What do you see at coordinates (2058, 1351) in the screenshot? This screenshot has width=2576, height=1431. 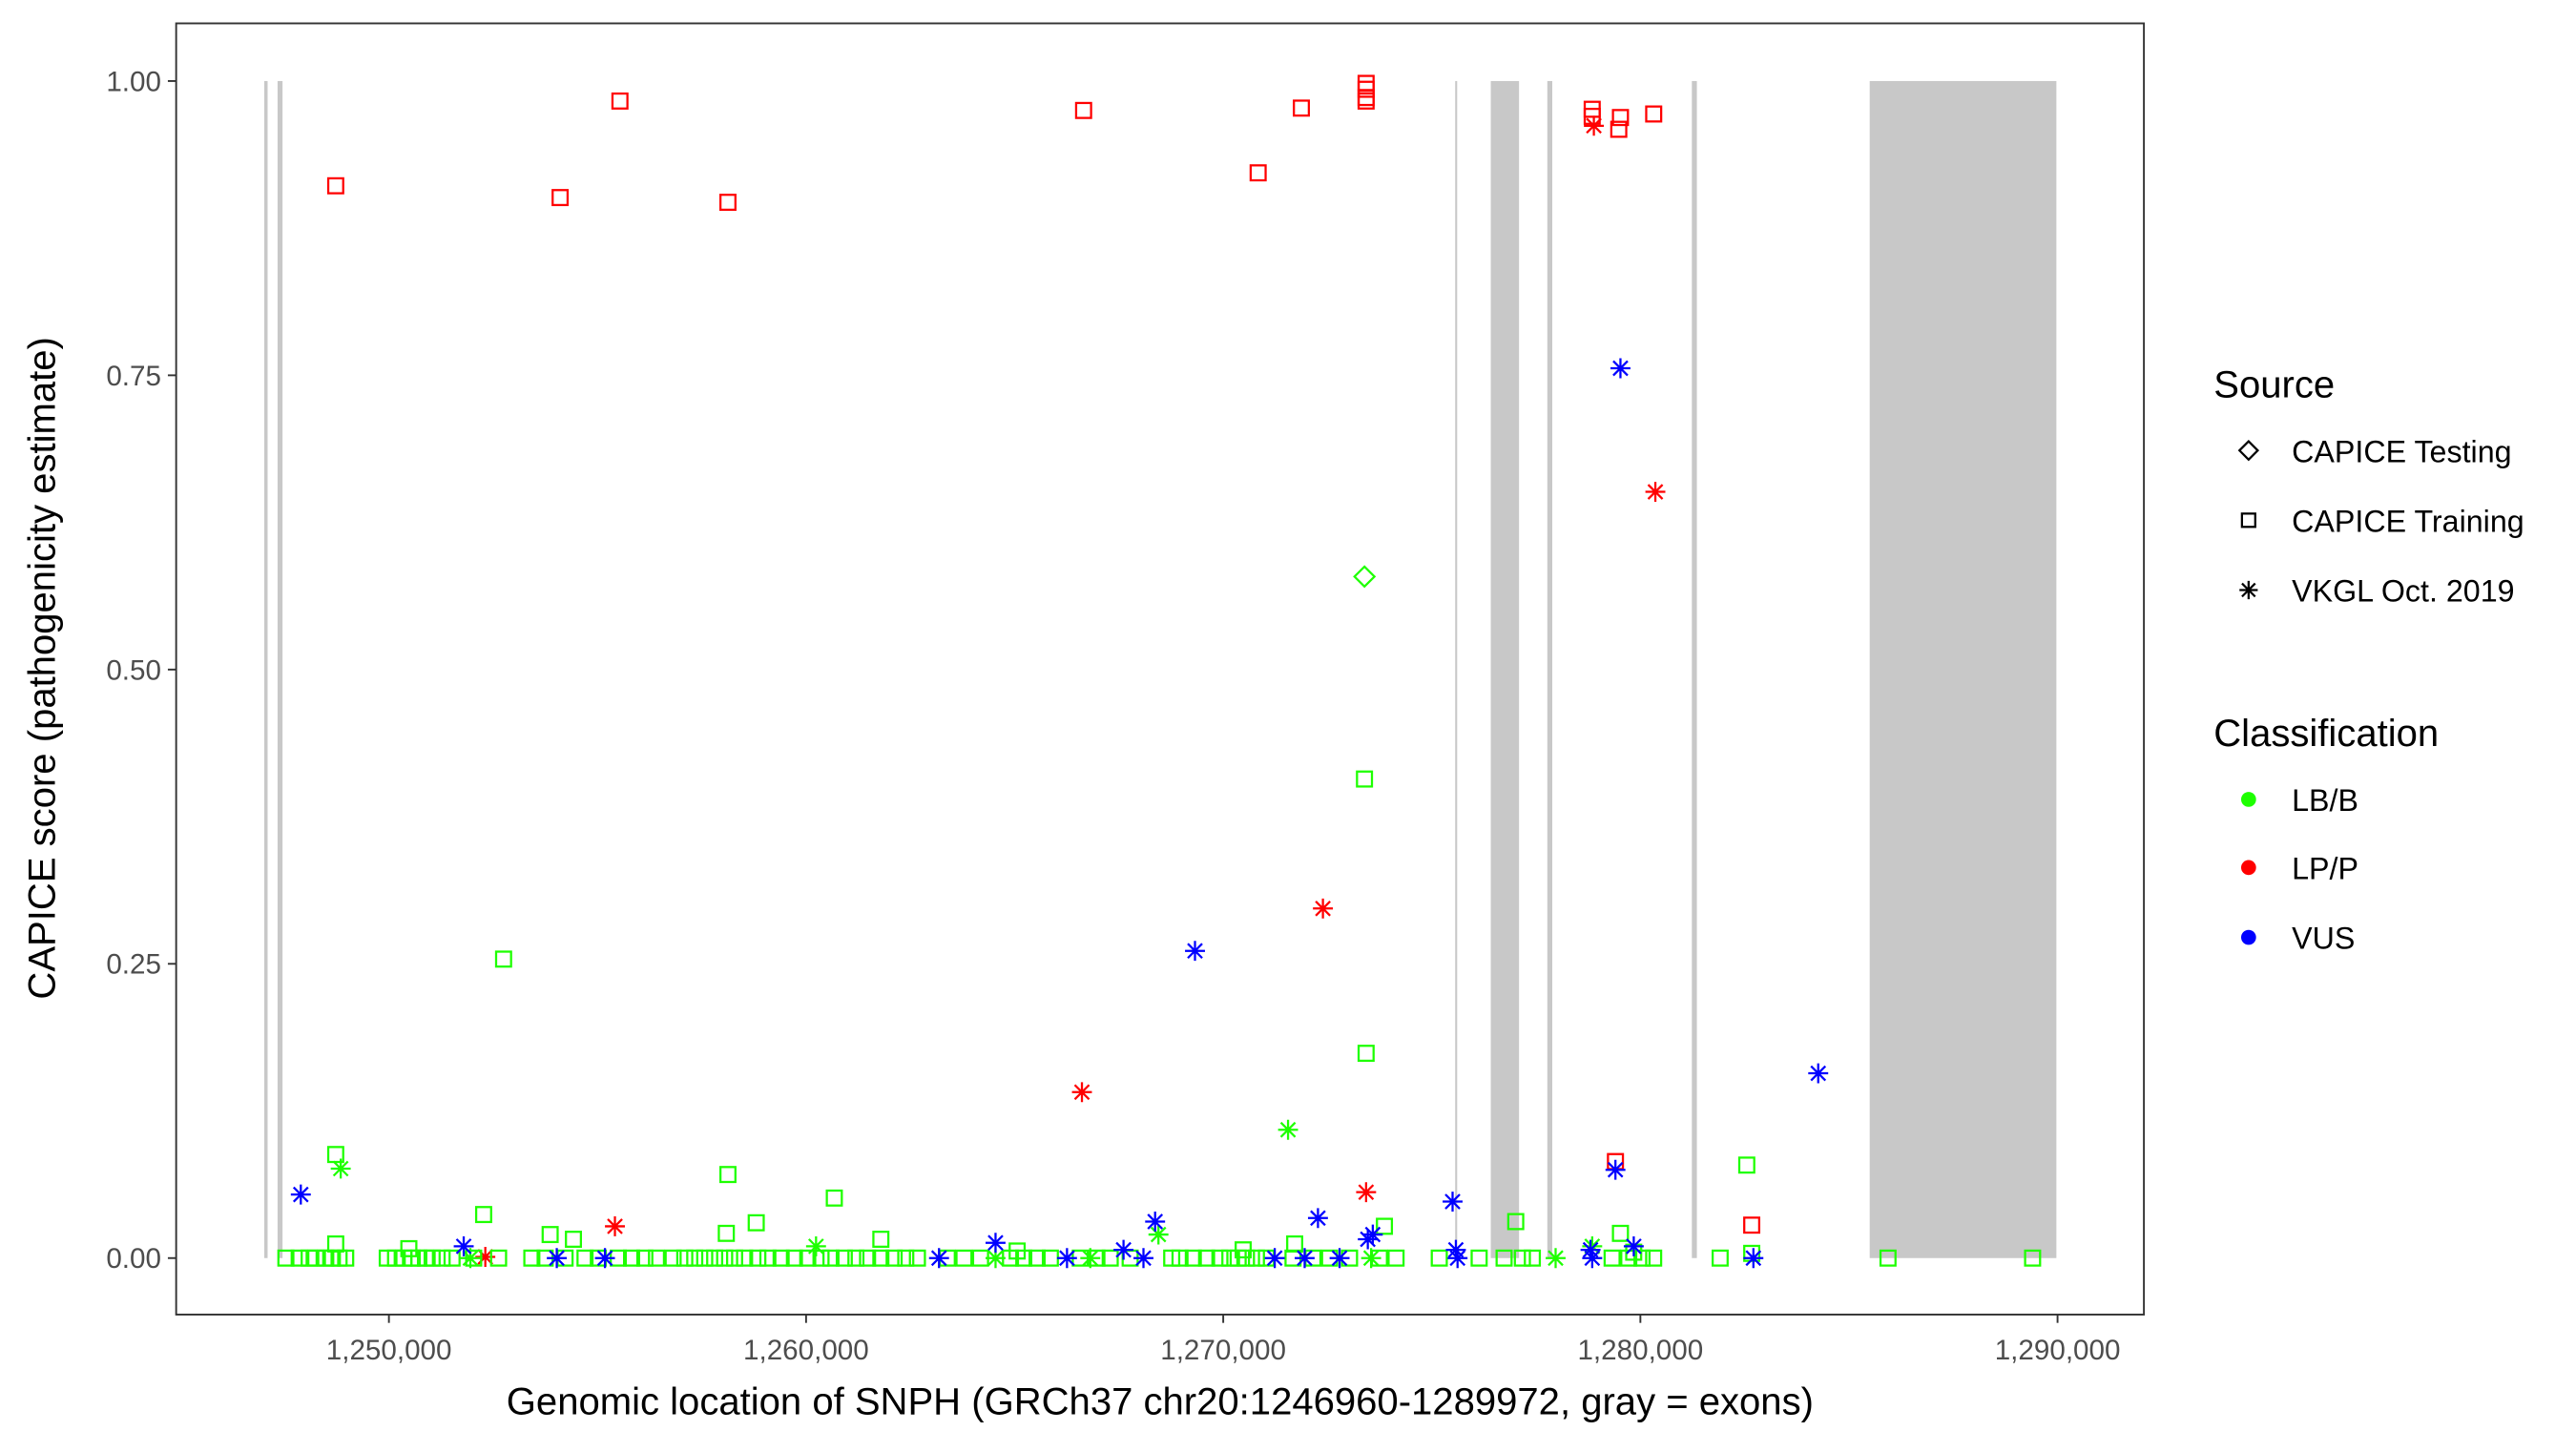 I see `x-tick-label: 1,290,000` at bounding box center [2058, 1351].